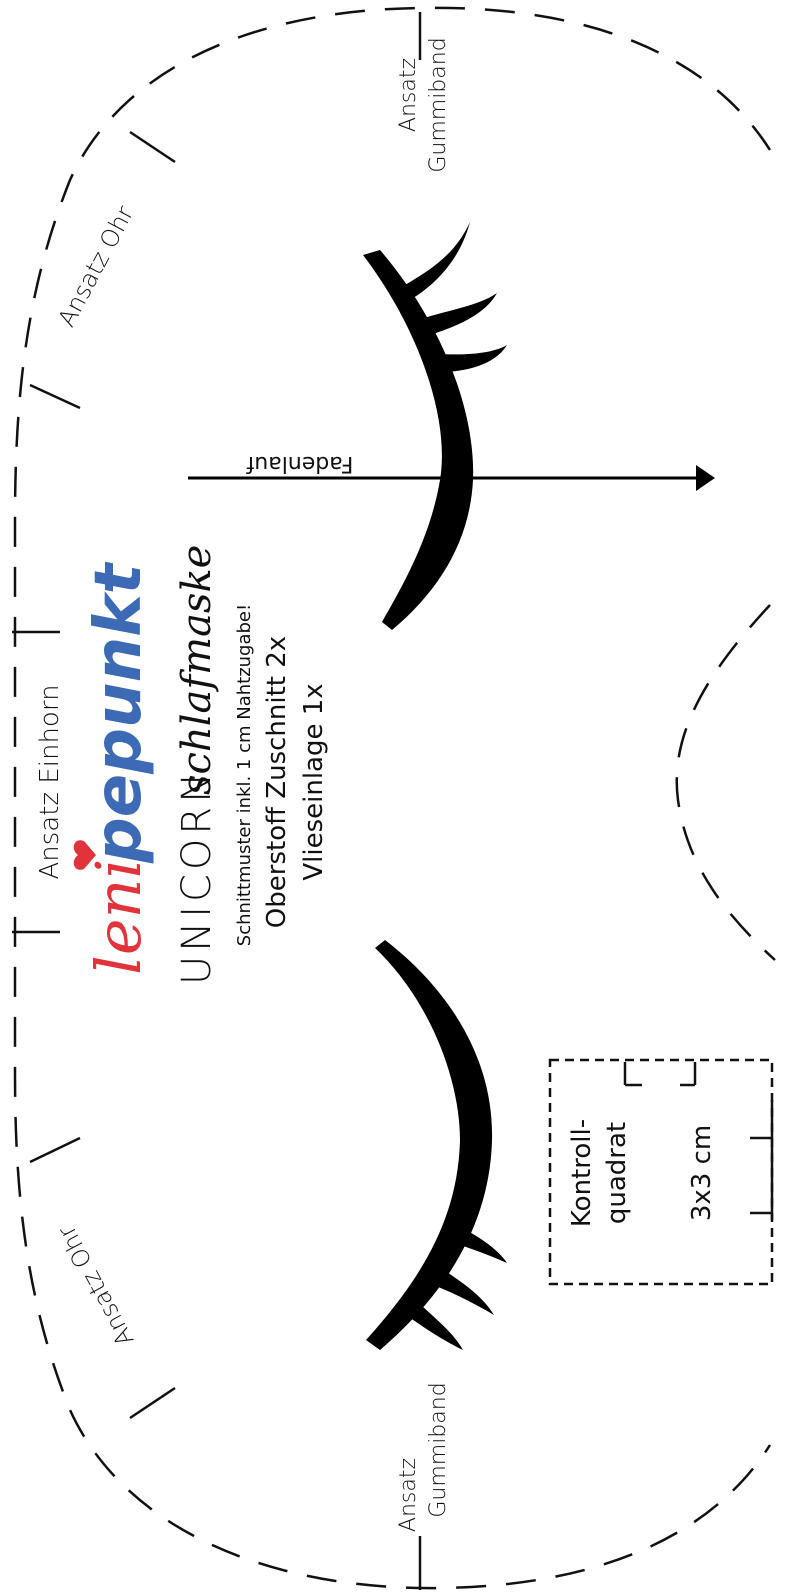  I want to click on horn-marker-label: Ansatz Einhorn, so click(50, 781).